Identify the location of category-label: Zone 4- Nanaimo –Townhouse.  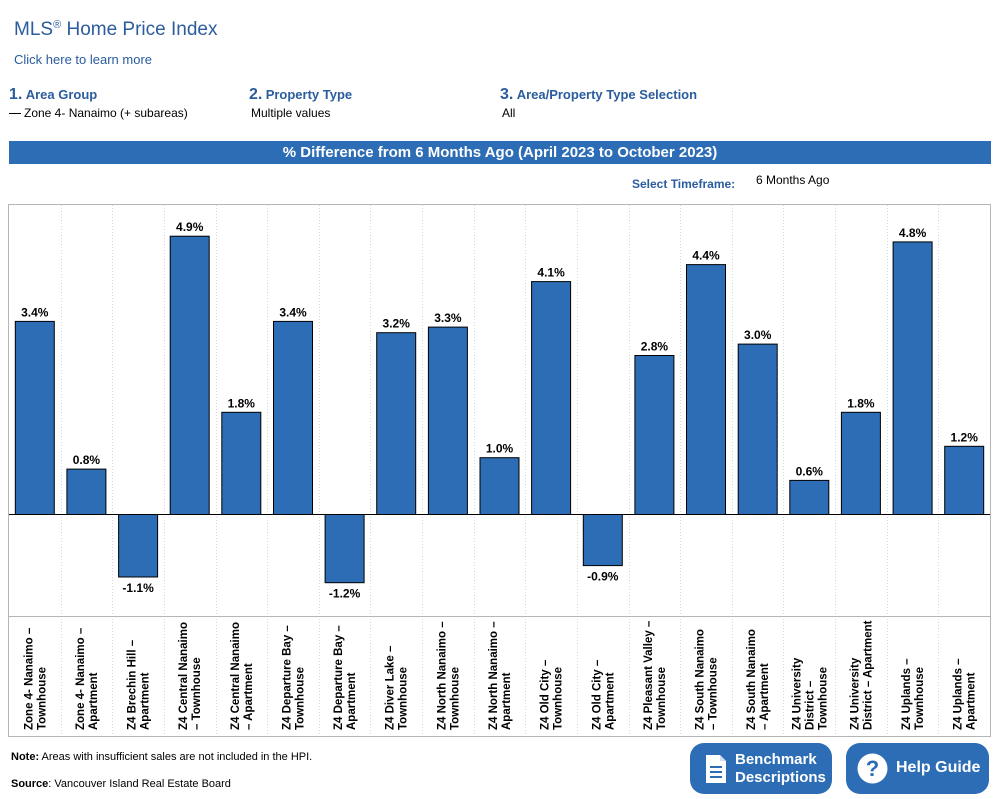
(35, 678).